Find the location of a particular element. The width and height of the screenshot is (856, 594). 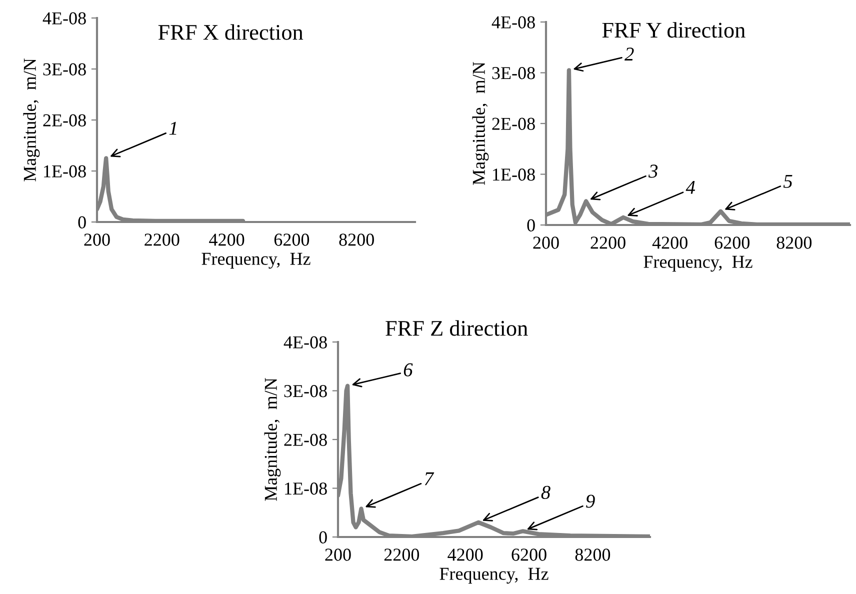

annotation: 3 is located at coordinates (653, 171).